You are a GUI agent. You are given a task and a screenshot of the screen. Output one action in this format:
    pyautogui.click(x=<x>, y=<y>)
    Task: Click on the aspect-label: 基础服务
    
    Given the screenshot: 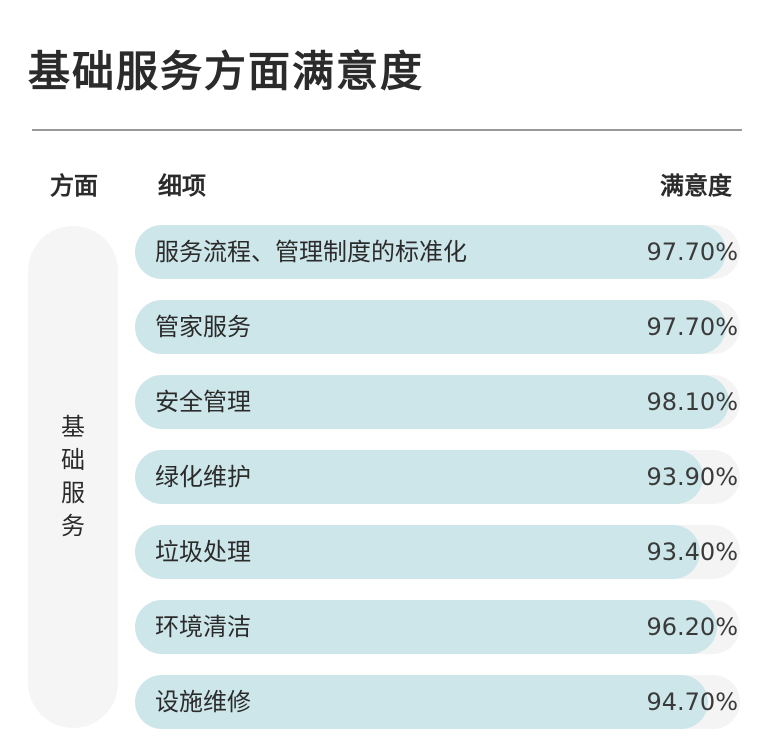 What is the action you would take?
    pyautogui.click(x=73, y=476)
    